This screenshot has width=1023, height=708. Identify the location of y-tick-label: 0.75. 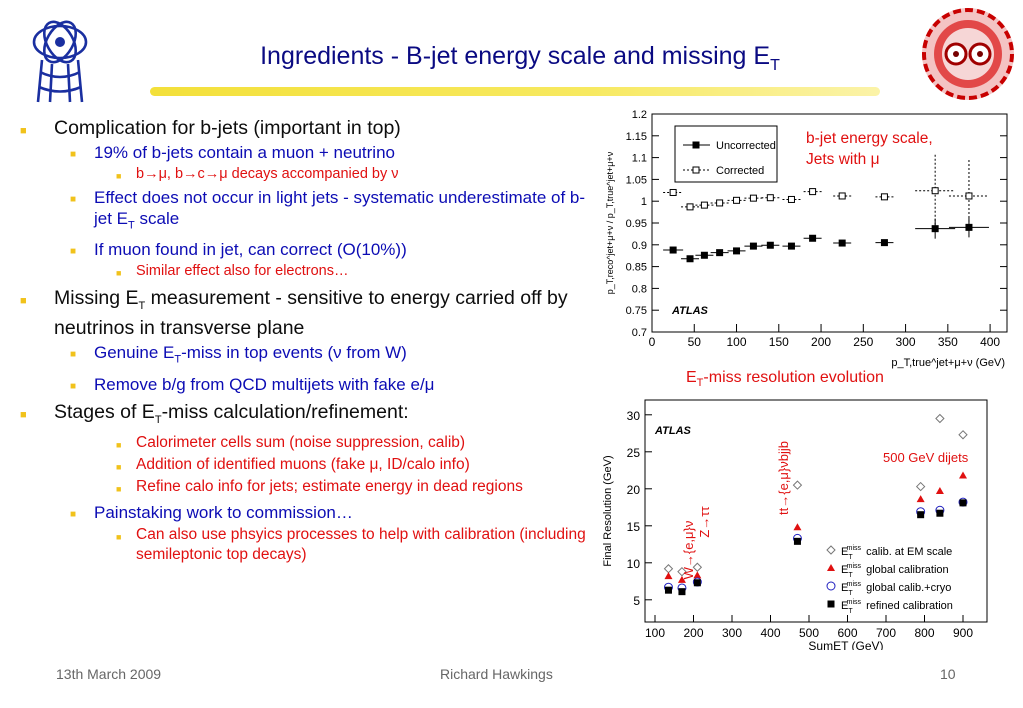
(636, 311).